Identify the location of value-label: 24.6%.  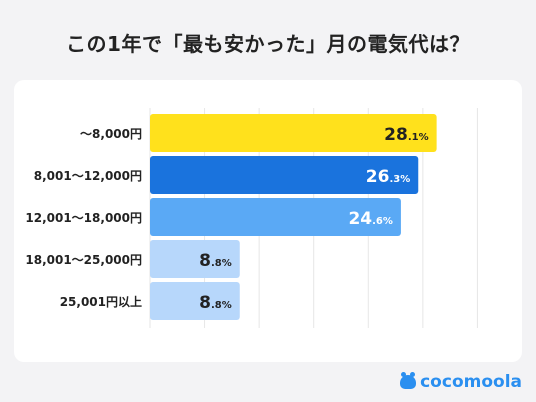
(370, 219).